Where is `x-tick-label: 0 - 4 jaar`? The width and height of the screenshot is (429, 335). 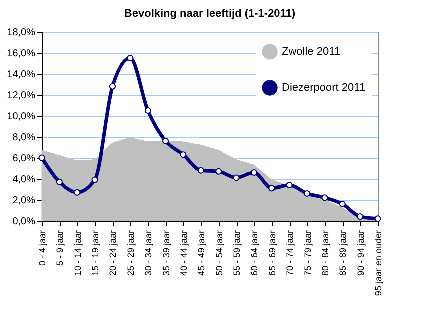 x-tick-label: 0 - 4 jaar is located at coordinates (43, 248).